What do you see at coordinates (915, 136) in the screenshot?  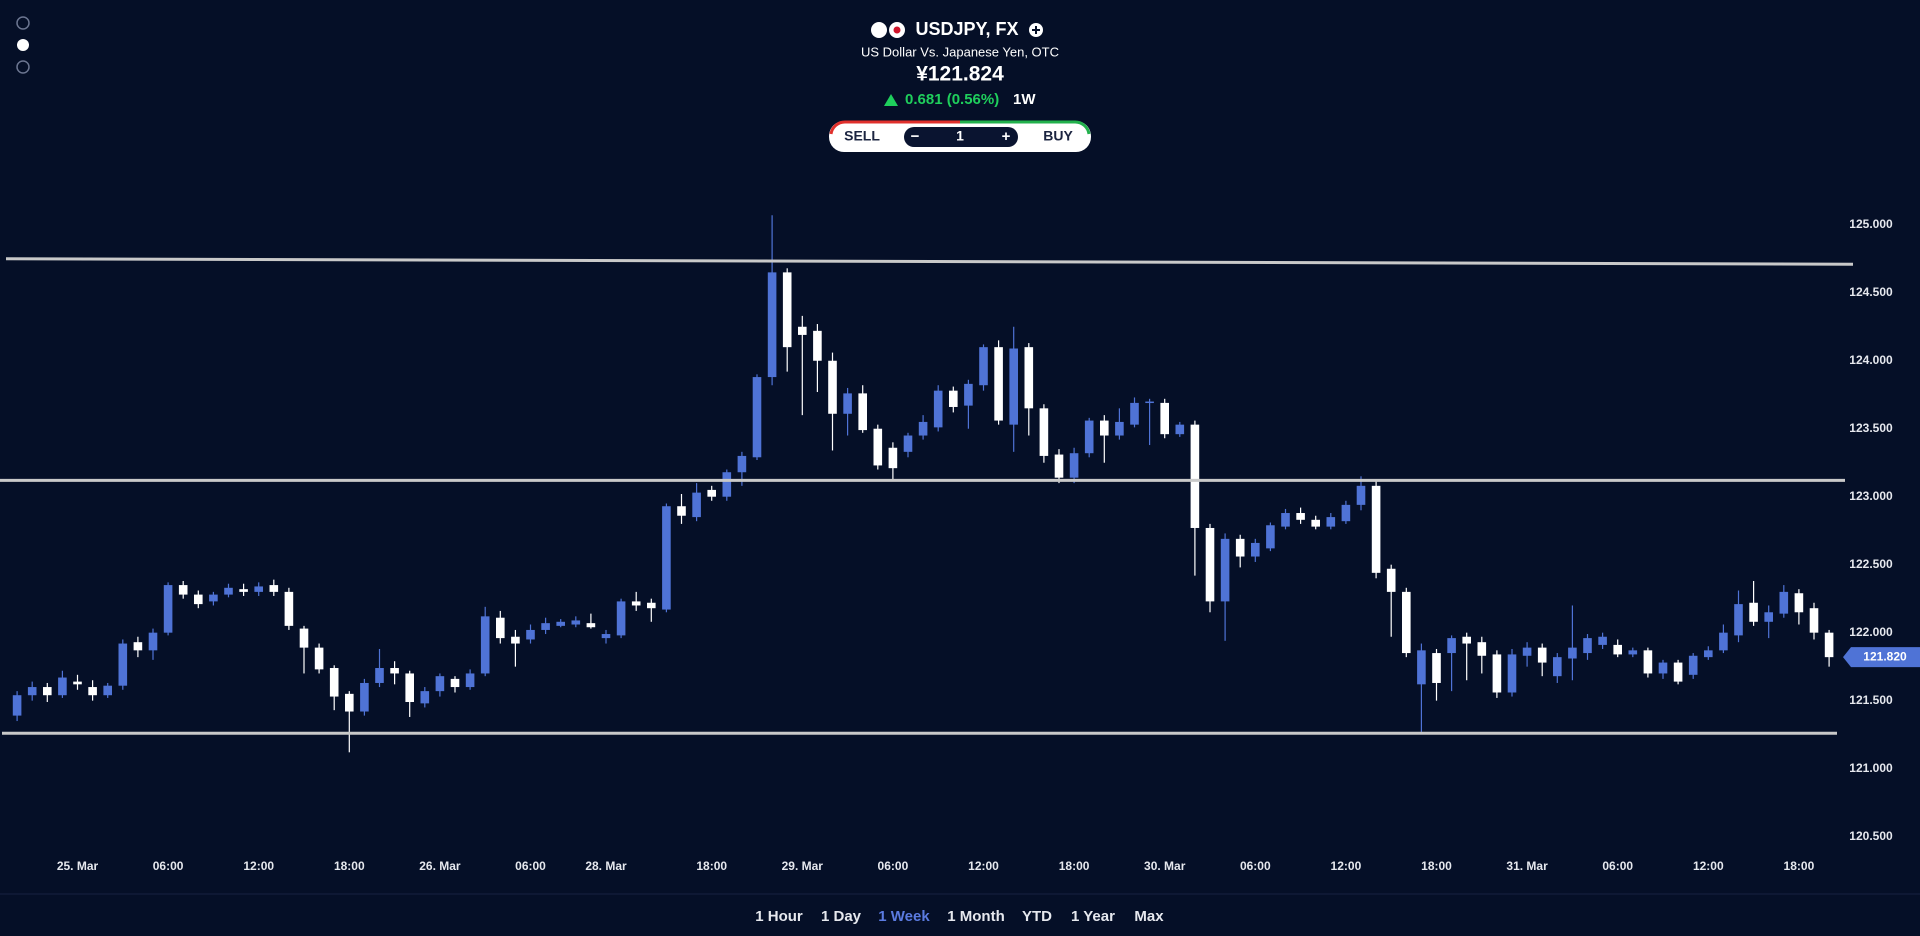 I see `minus-button: −` at bounding box center [915, 136].